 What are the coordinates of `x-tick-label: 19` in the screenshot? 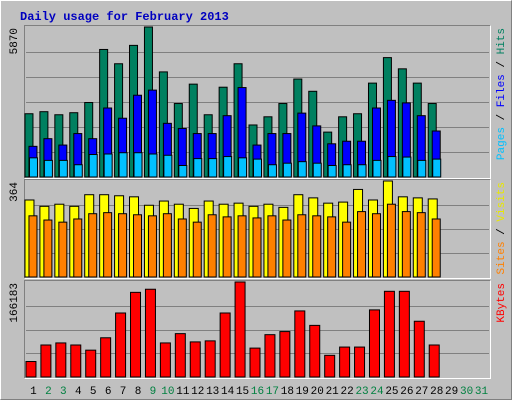 It's located at (302, 392).